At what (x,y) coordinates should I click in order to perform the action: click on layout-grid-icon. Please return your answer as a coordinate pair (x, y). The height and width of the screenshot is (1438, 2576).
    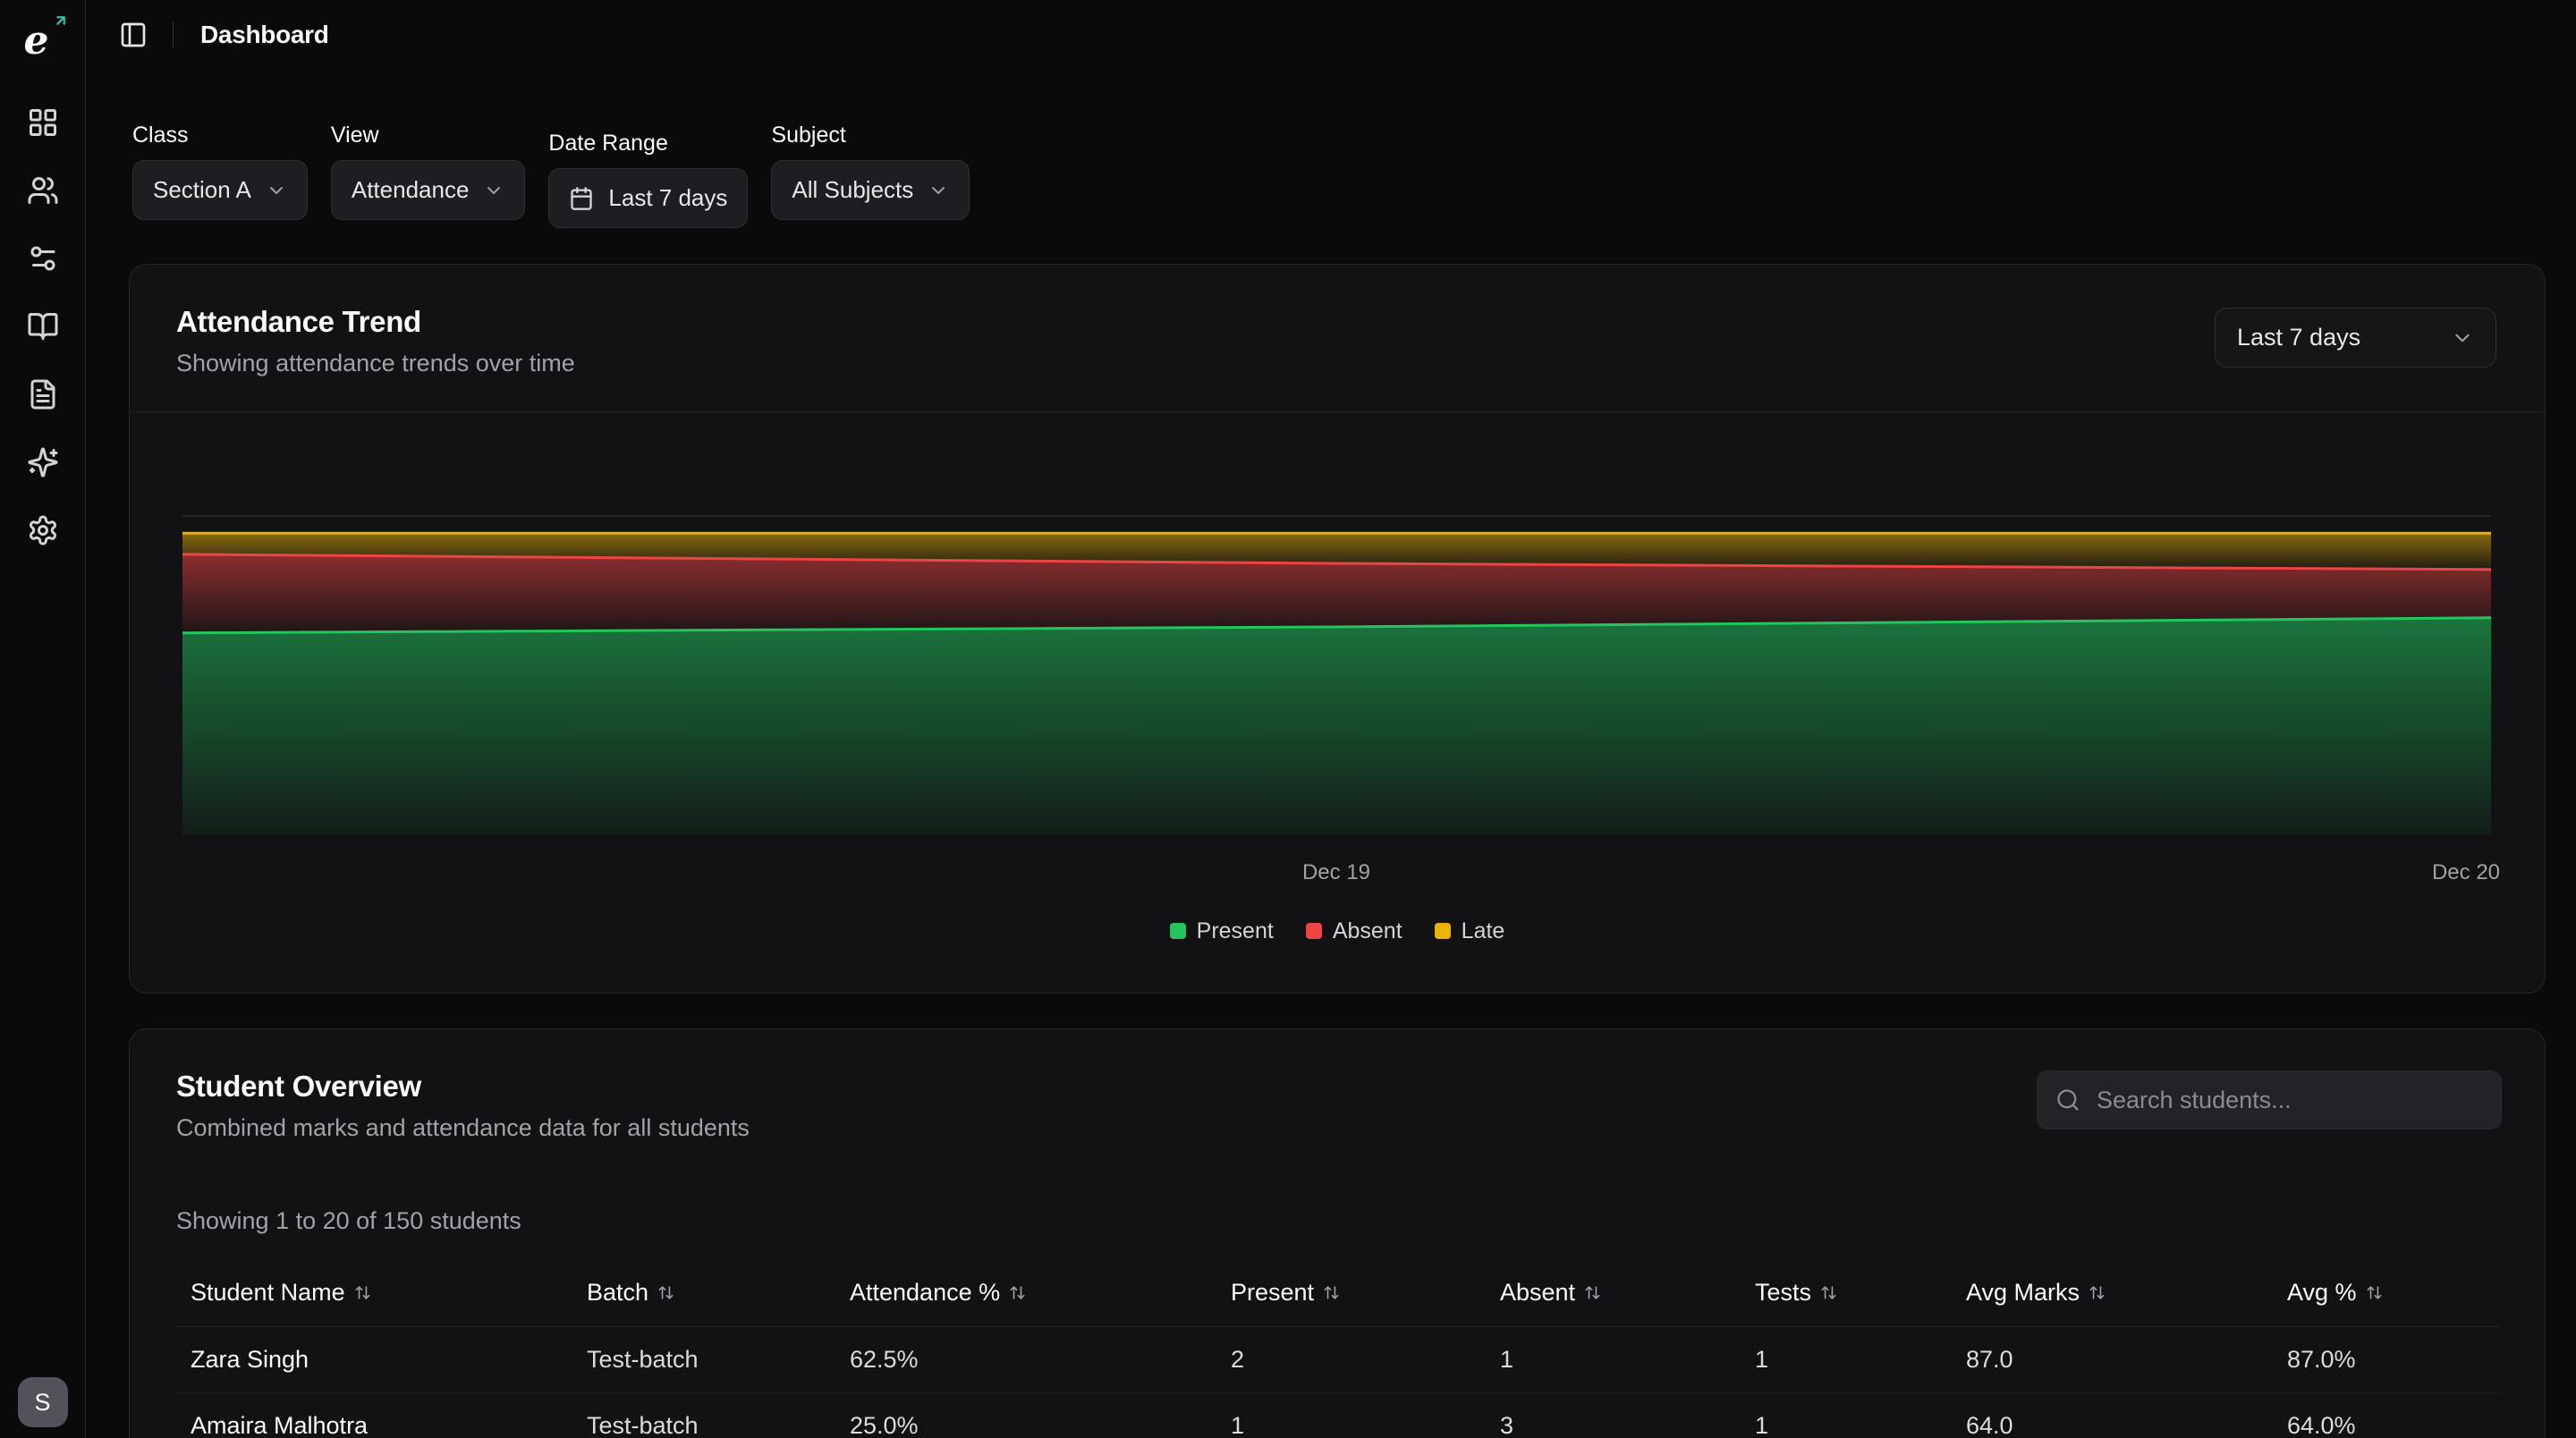
    Looking at the image, I should click on (42, 122).